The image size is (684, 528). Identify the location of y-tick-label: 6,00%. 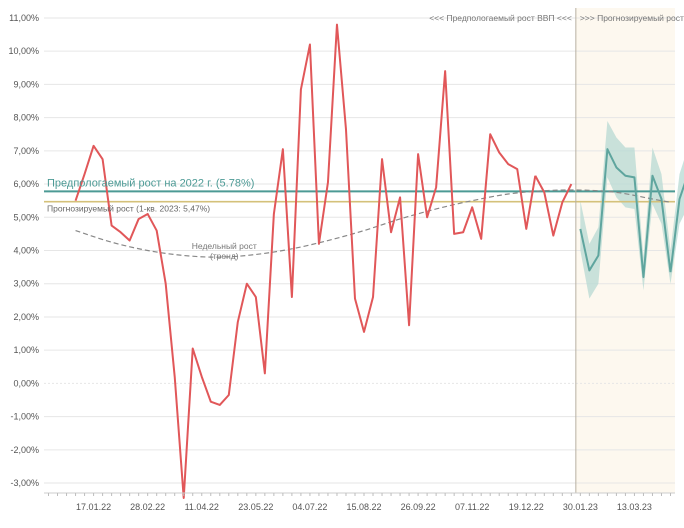
(26, 184).